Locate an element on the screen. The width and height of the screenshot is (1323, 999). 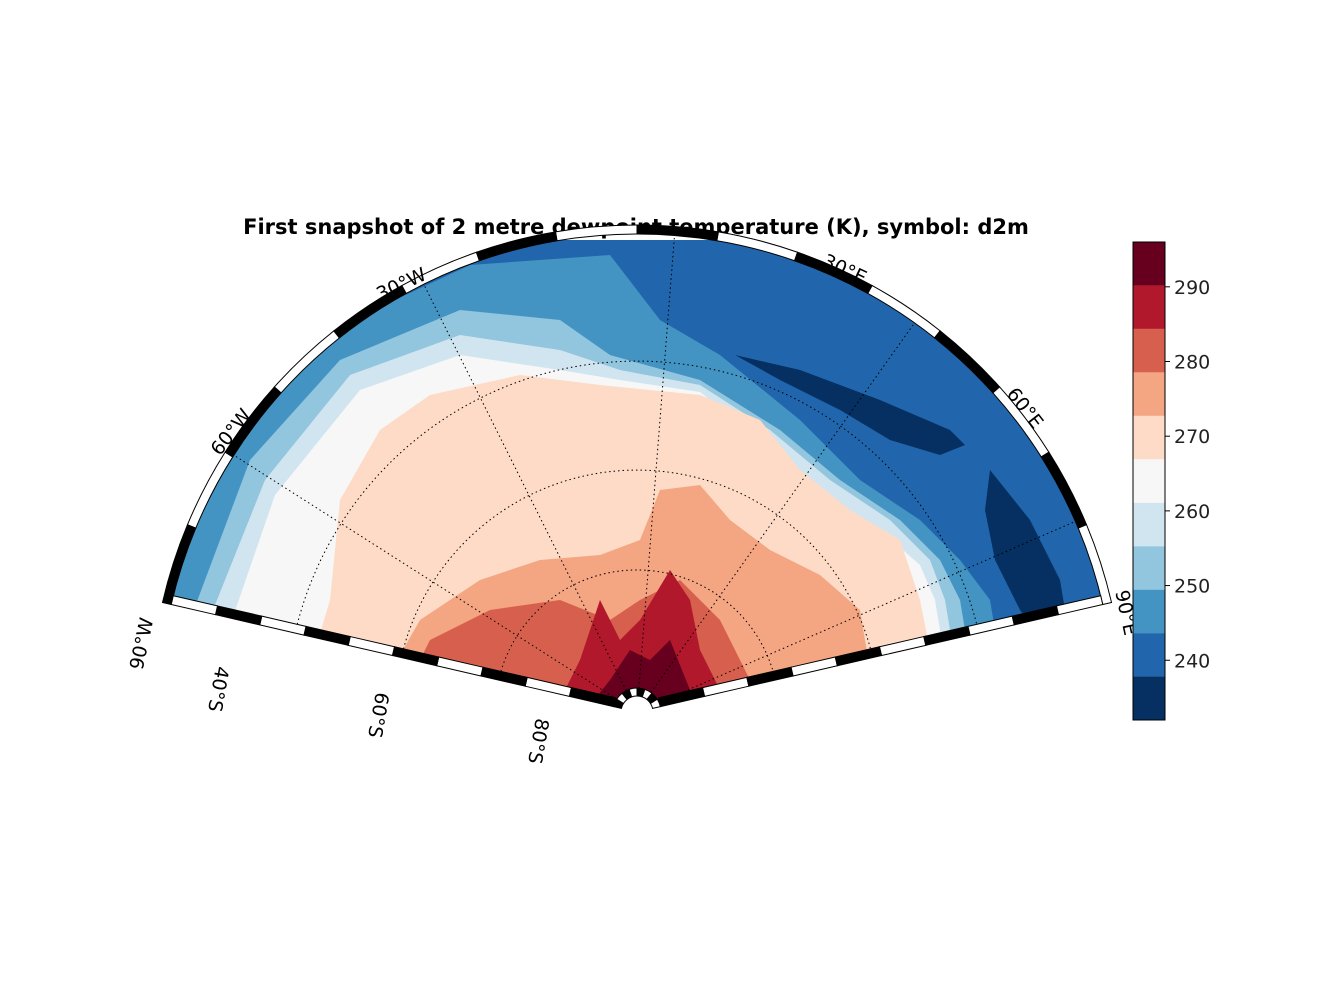
colorbar-tick-label: 290 is located at coordinates (1192, 288).